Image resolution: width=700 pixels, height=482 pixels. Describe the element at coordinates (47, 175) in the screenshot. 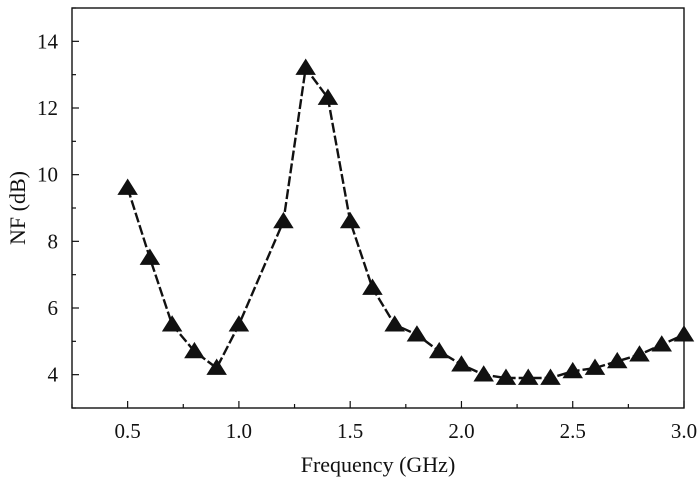

I see `y-tick-label: 10` at that location.